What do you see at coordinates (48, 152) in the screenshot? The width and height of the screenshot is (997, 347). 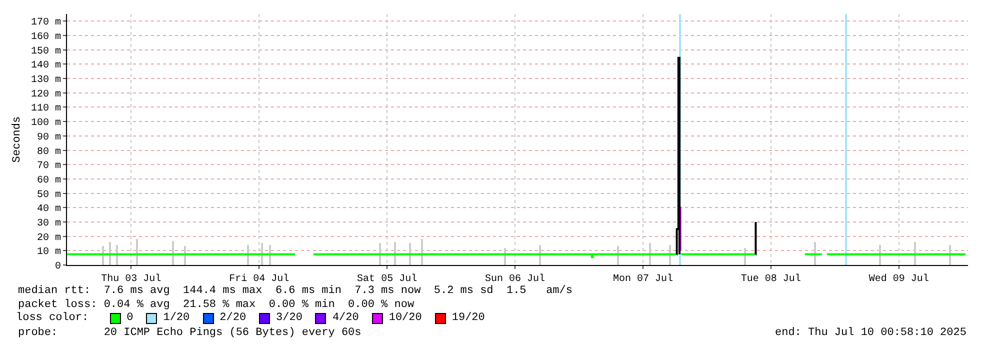 I see `y-tick-label: 80 m` at bounding box center [48, 152].